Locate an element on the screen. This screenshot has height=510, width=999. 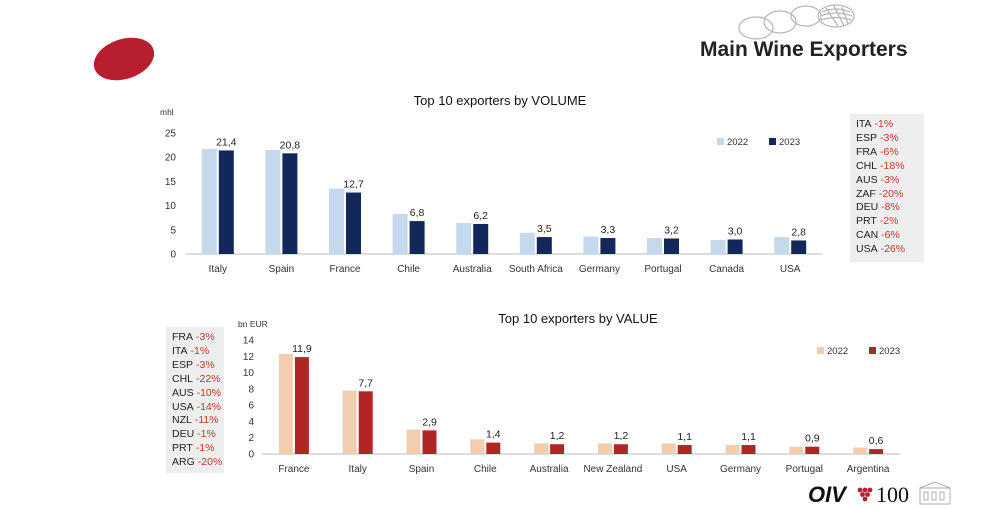
legend-swatch-2023 is located at coordinates (772, 141).